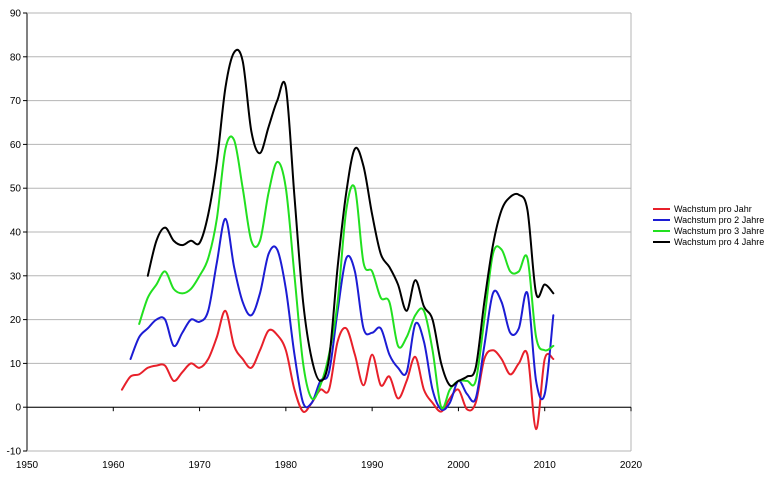  What do you see at coordinates (719, 220) in the screenshot?
I see `legend-label-wachstum-pro-2-jahre: Wachstum pro 2 Jahre` at bounding box center [719, 220].